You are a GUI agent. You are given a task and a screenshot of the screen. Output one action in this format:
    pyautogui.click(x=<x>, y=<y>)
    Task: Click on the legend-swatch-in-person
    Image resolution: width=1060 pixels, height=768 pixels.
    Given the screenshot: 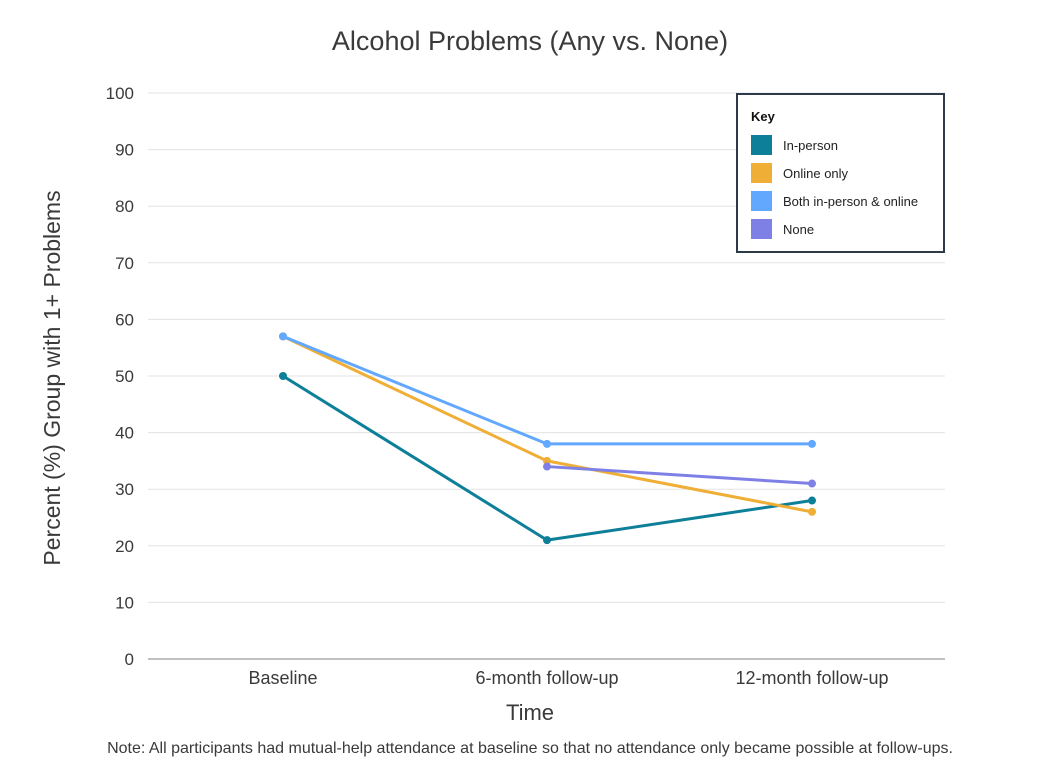 What is the action you would take?
    pyautogui.click(x=761, y=145)
    